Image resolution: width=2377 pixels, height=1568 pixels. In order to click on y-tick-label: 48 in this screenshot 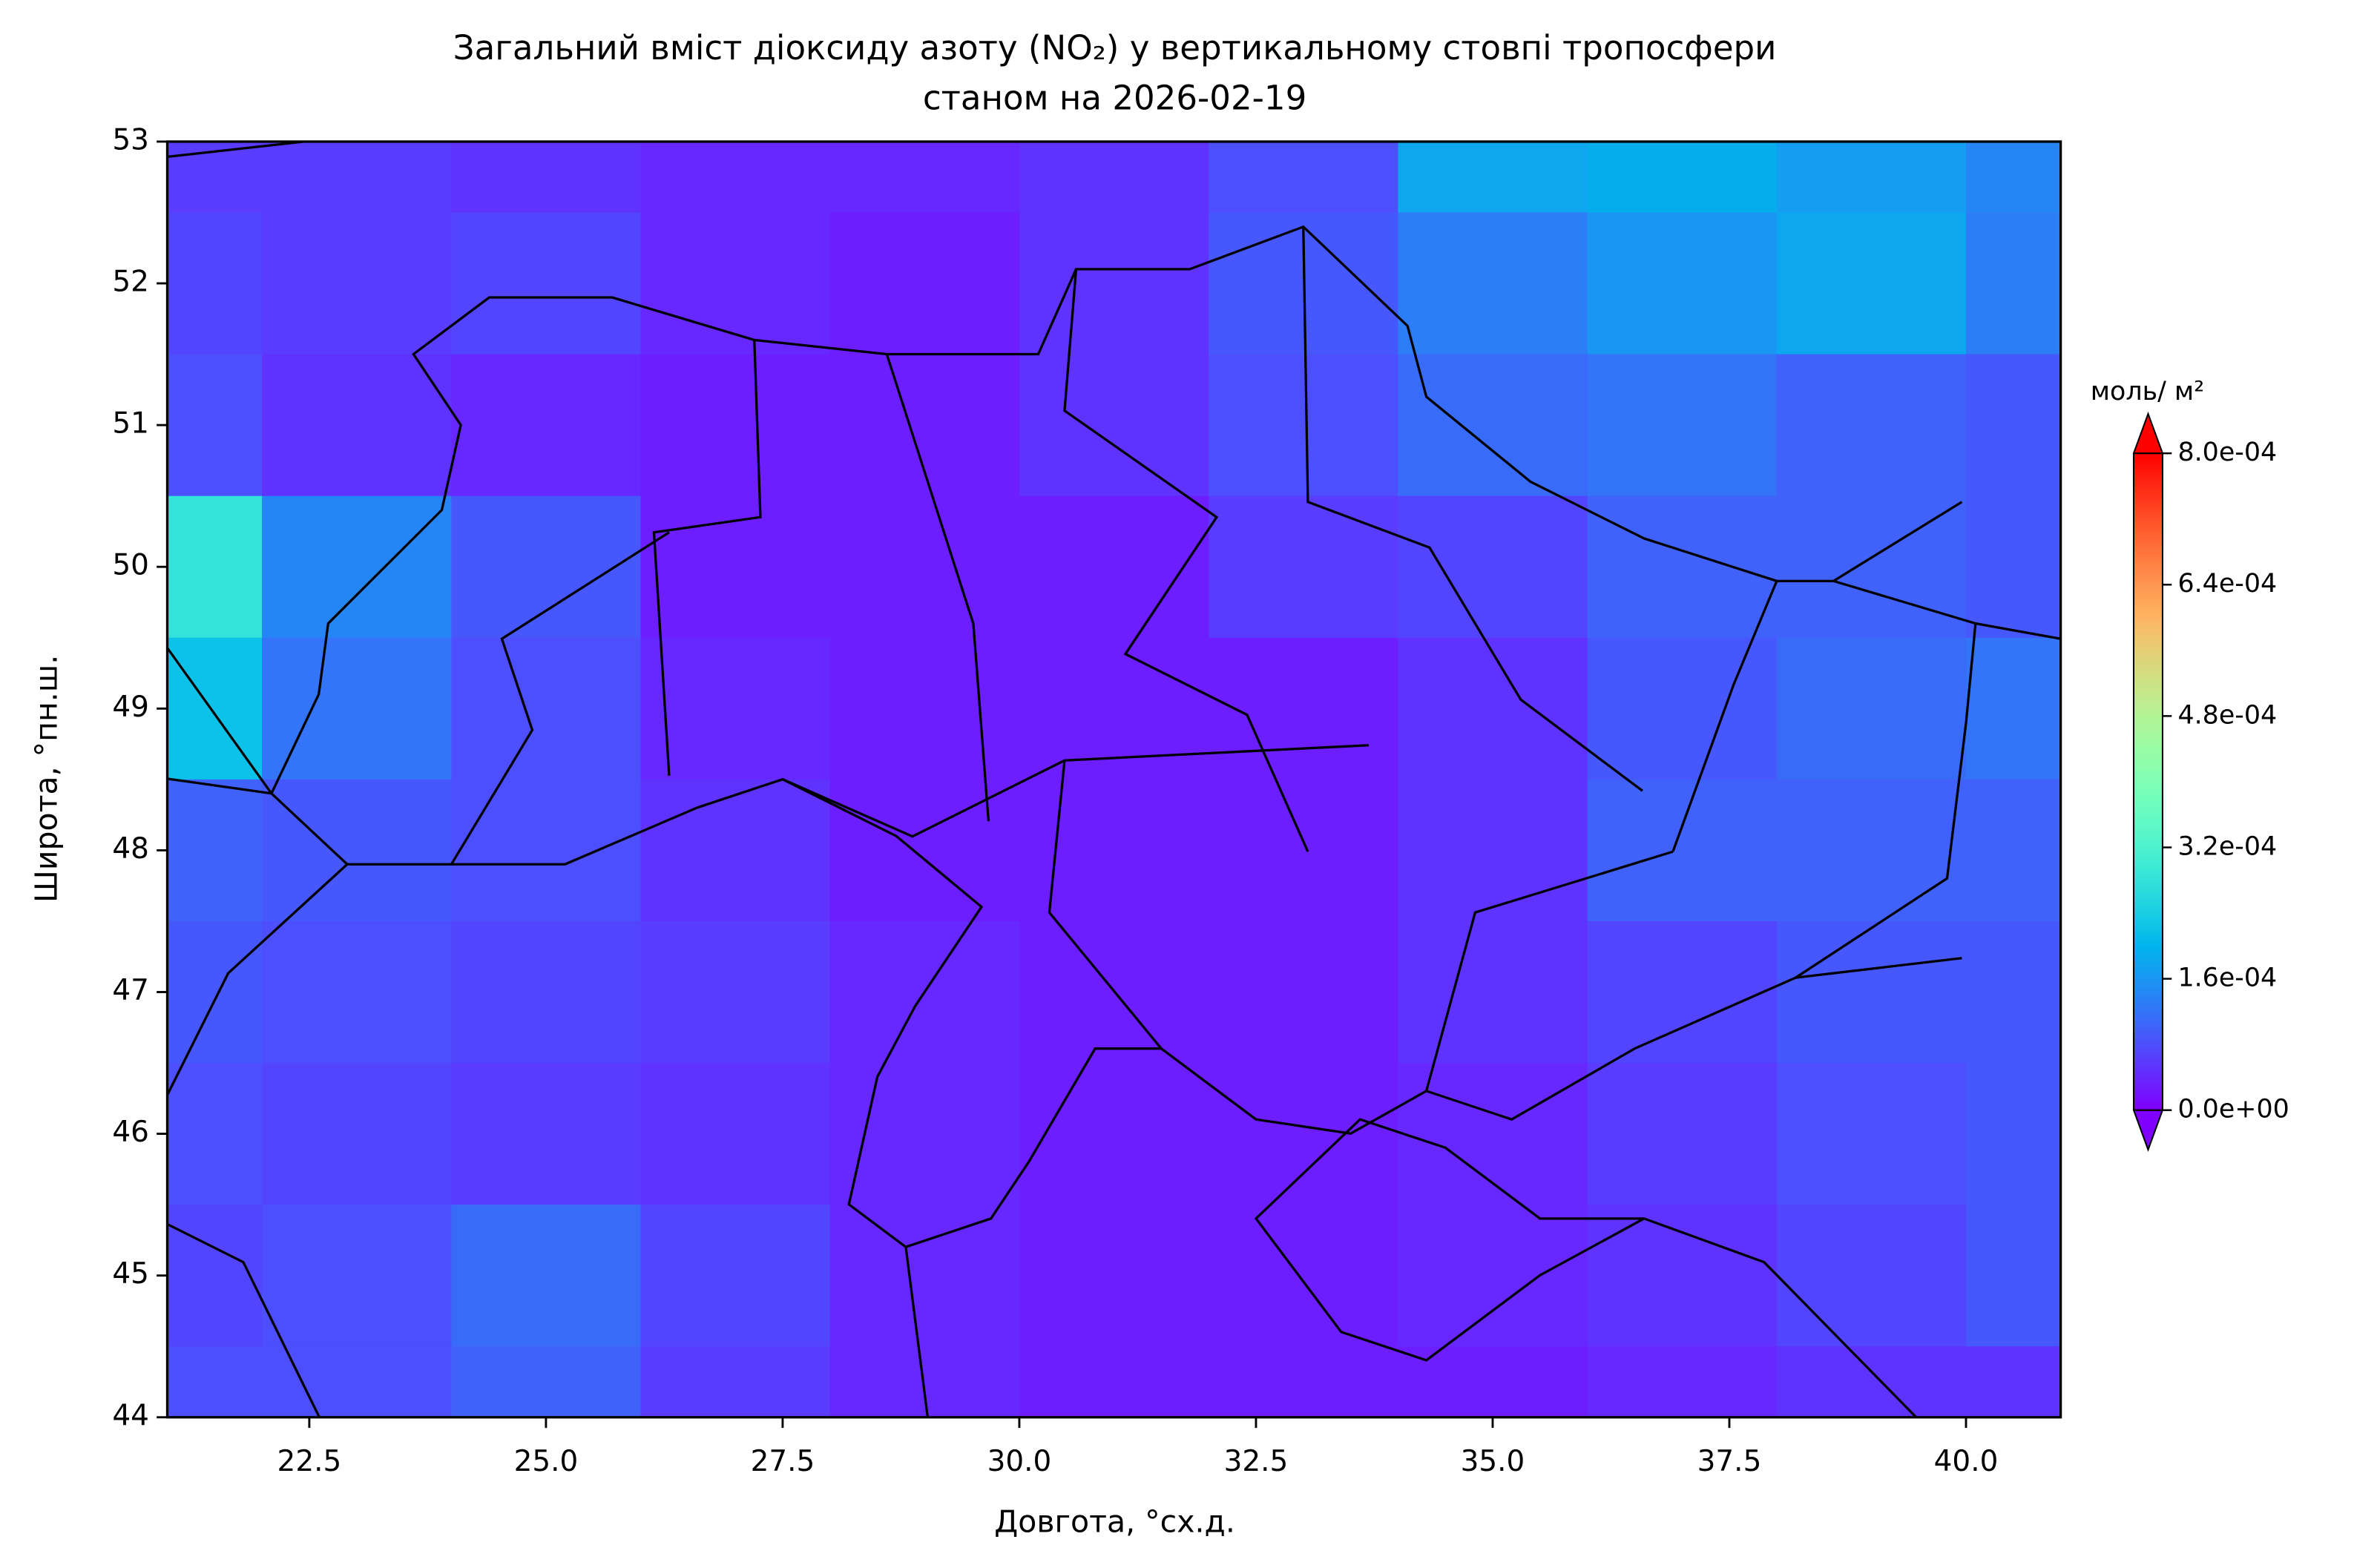, I will do `click(130, 849)`.